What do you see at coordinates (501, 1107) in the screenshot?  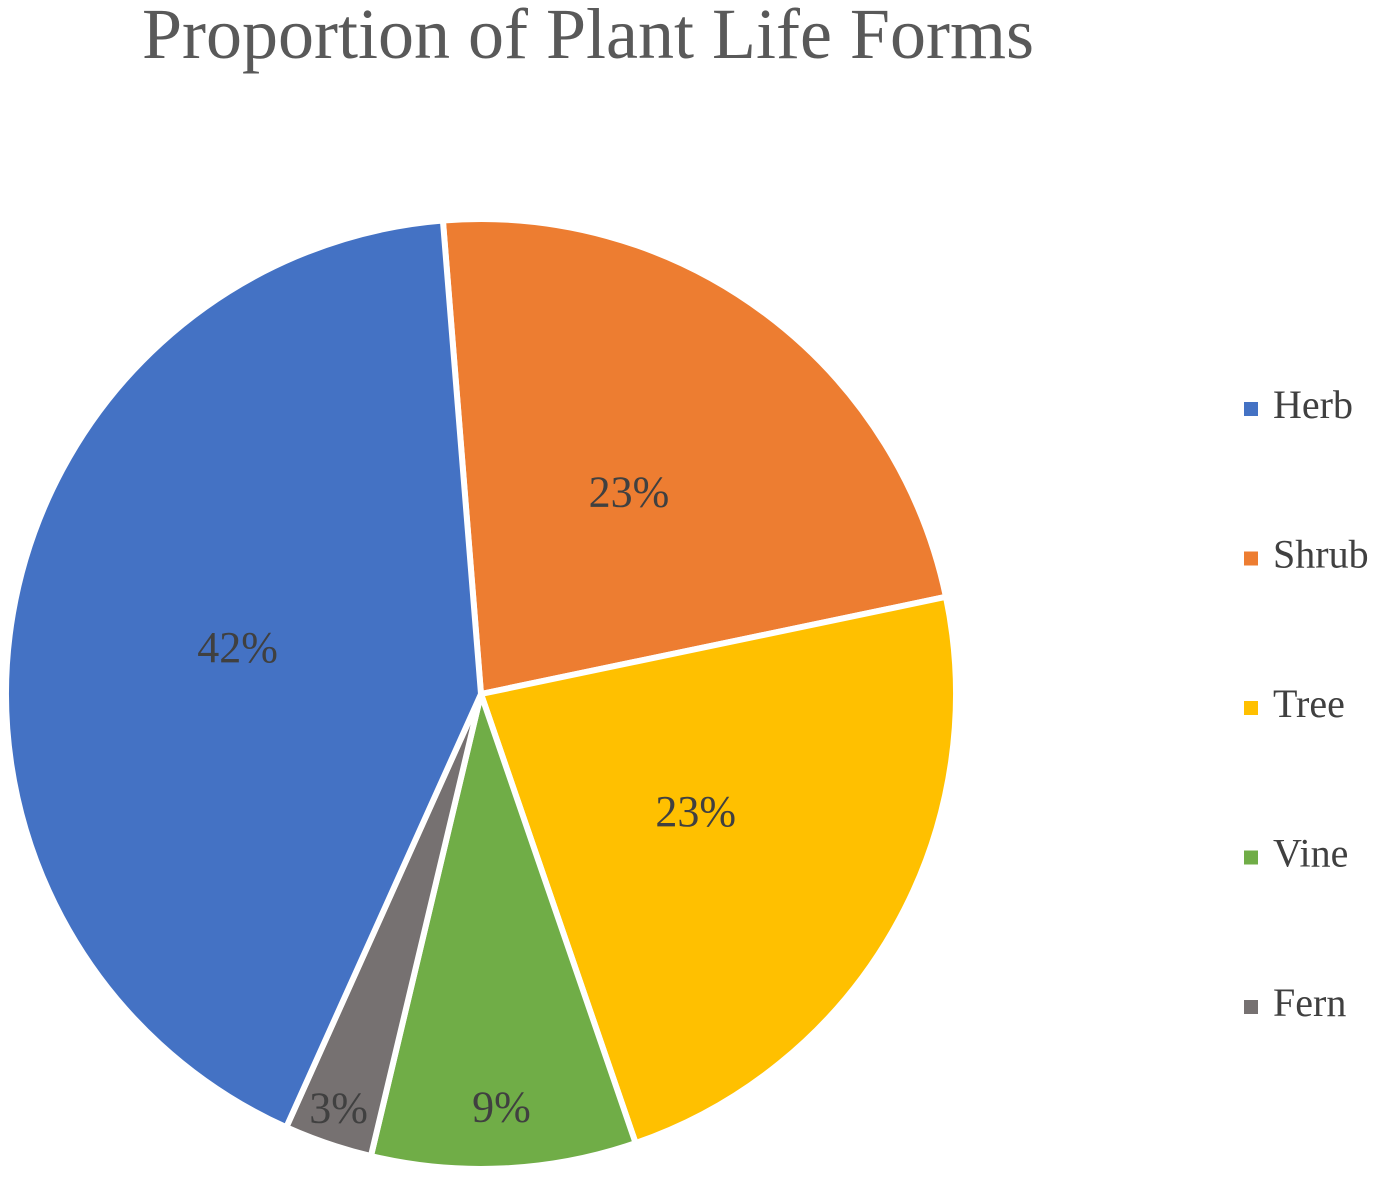 I see `data-label-vine: 9%` at bounding box center [501, 1107].